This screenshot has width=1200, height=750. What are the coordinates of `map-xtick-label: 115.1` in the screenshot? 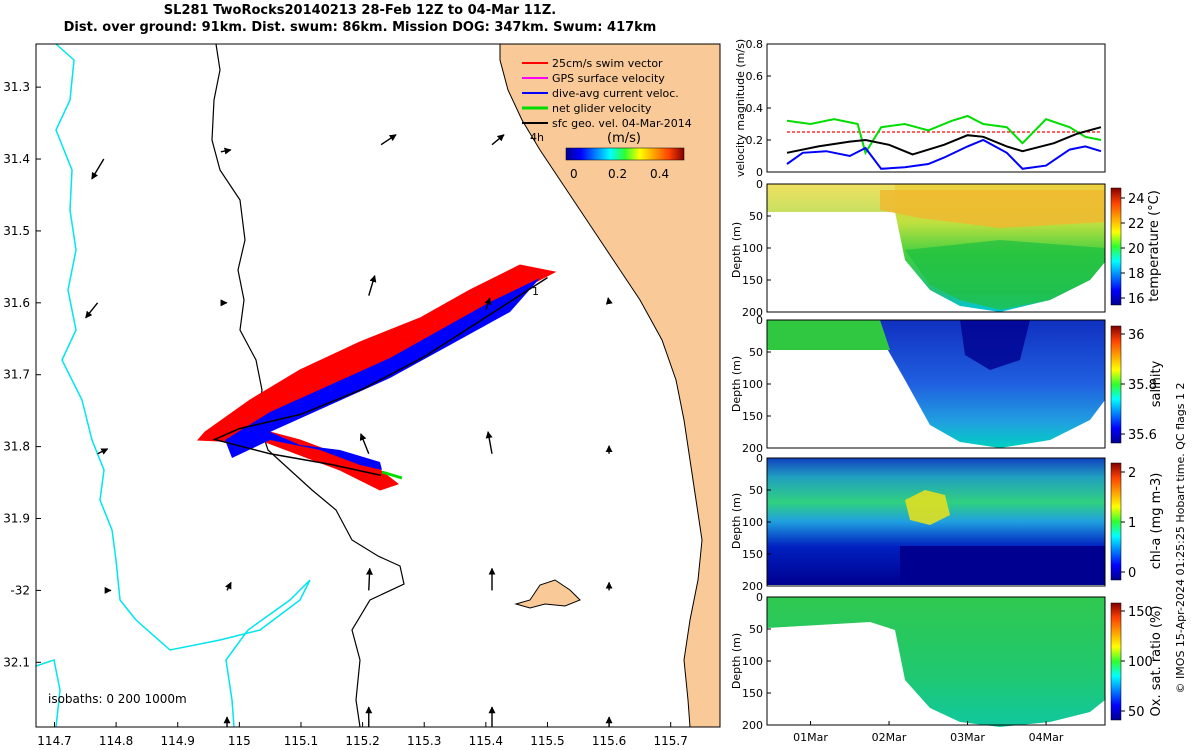 It's located at (301, 741).